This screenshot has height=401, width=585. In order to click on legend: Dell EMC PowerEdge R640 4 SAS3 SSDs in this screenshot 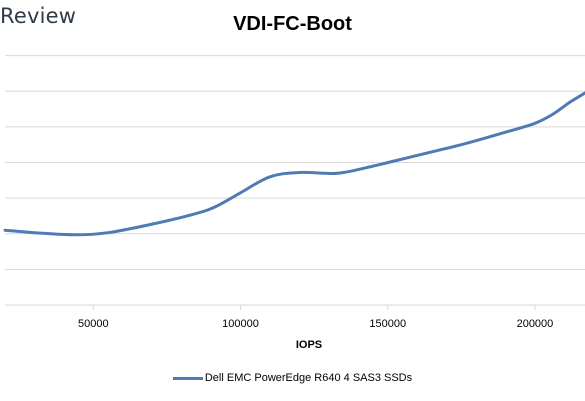, I will do `click(292, 378)`.